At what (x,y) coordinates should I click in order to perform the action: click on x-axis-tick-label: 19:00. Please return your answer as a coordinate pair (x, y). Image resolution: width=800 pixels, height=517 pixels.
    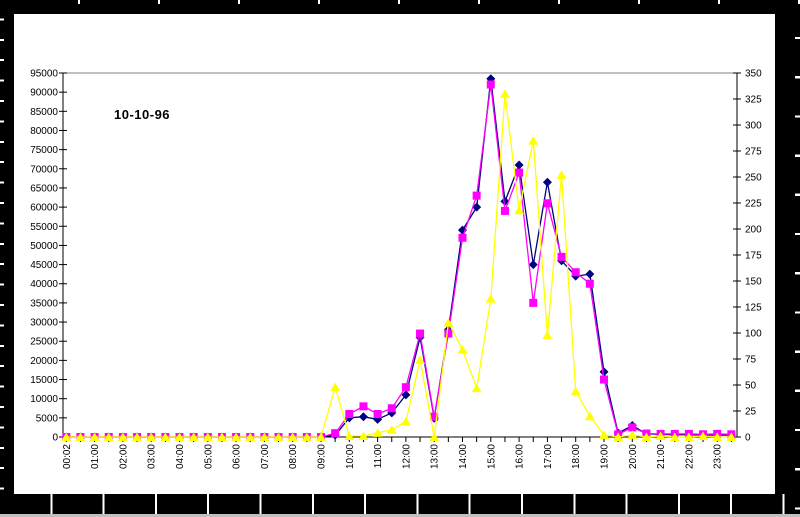
    Looking at the image, I should click on (605, 456).